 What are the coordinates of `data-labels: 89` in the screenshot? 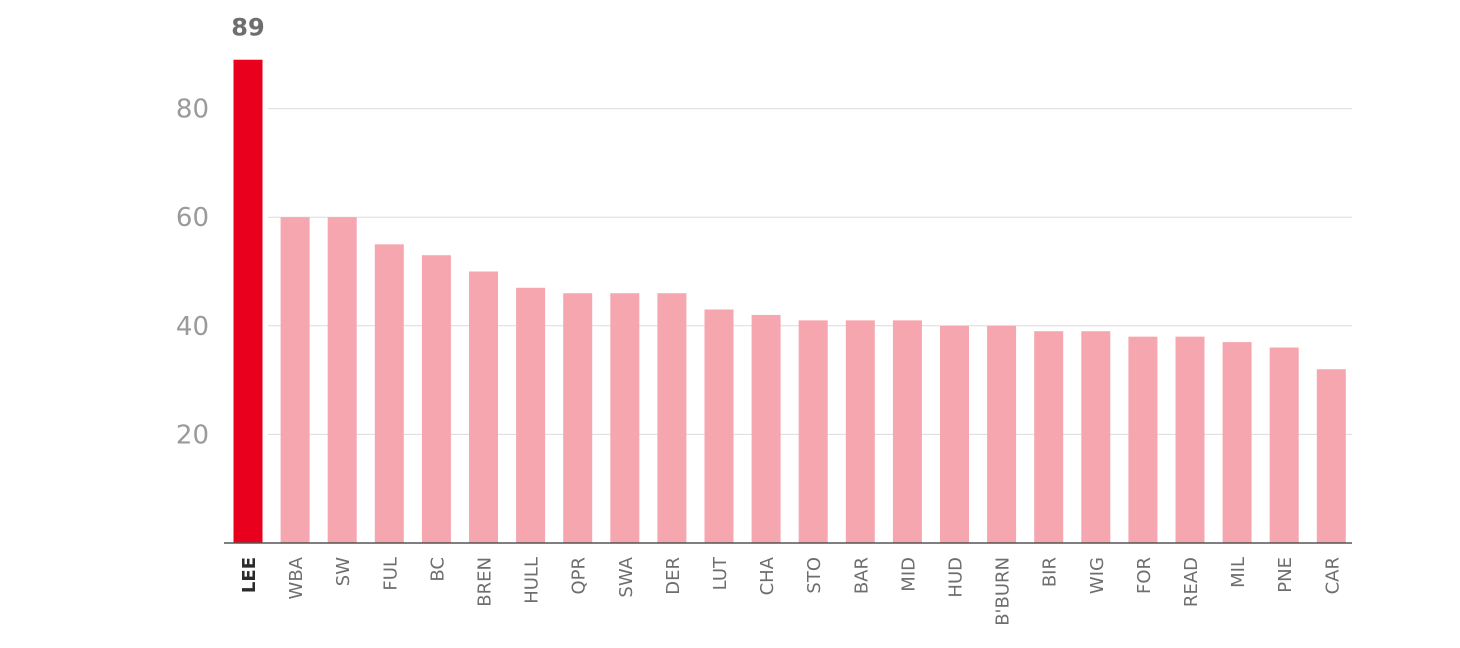 It's located at (247, 28).